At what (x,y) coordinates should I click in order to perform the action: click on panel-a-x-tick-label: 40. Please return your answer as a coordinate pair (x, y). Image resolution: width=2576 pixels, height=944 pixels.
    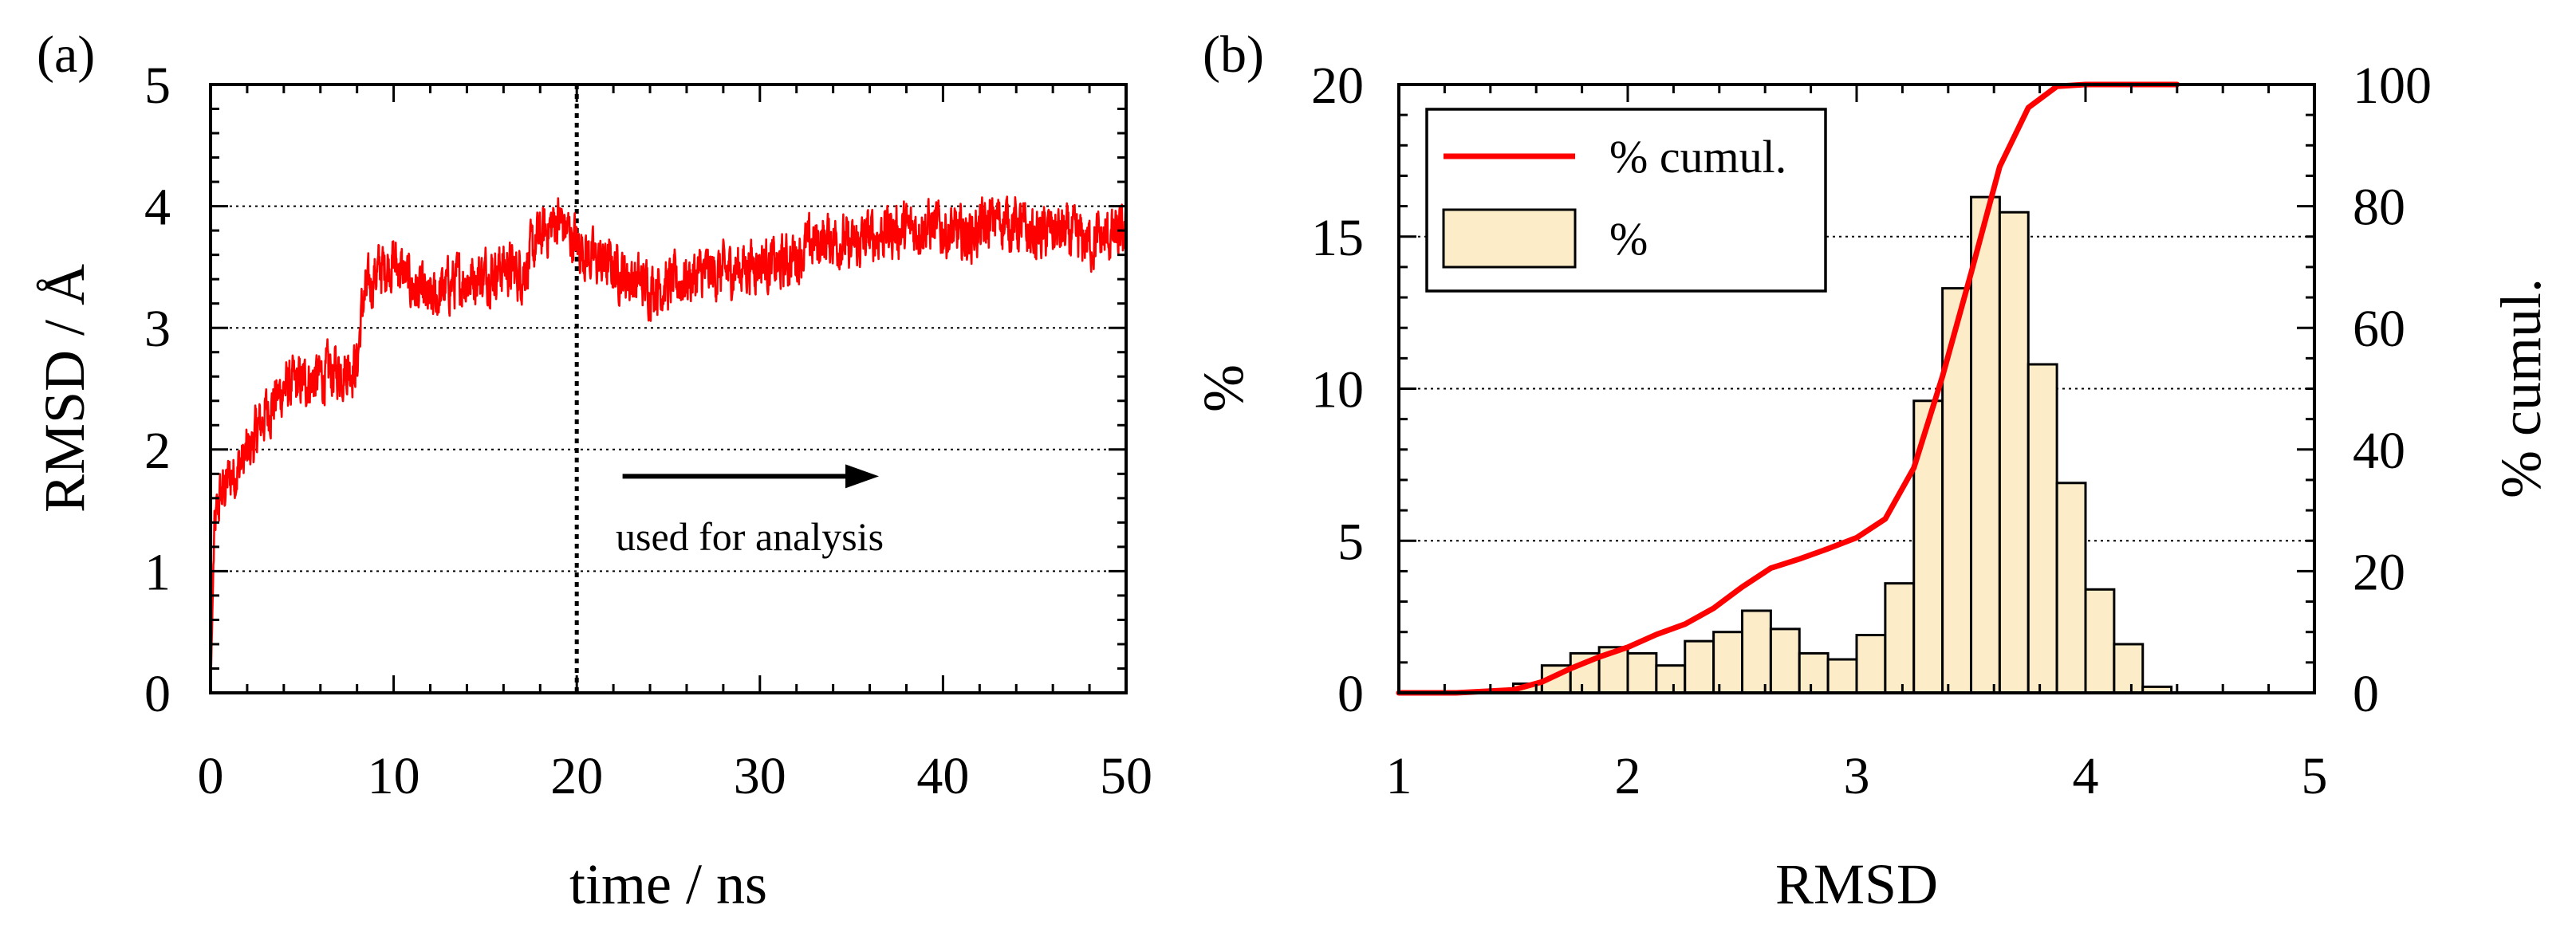
    Looking at the image, I should click on (942, 776).